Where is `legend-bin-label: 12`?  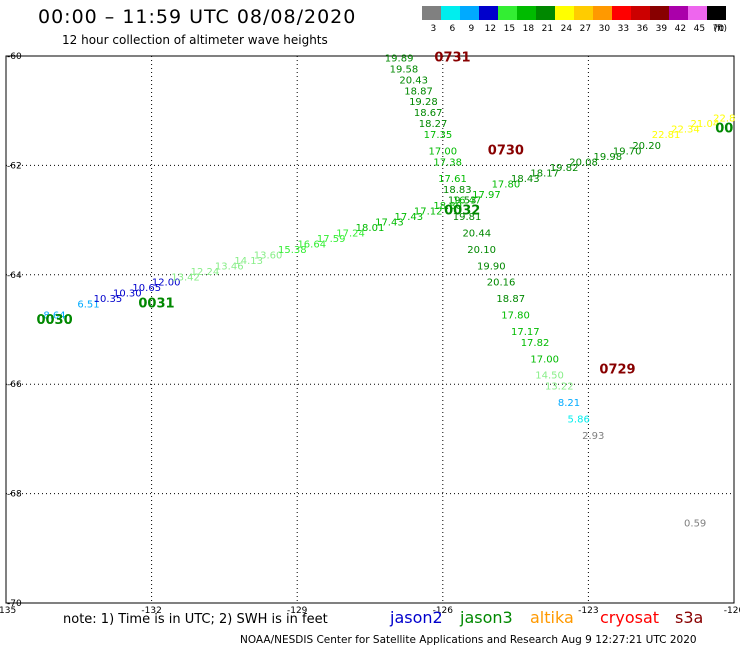
legend-bin-label: 12 is located at coordinates (490, 29).